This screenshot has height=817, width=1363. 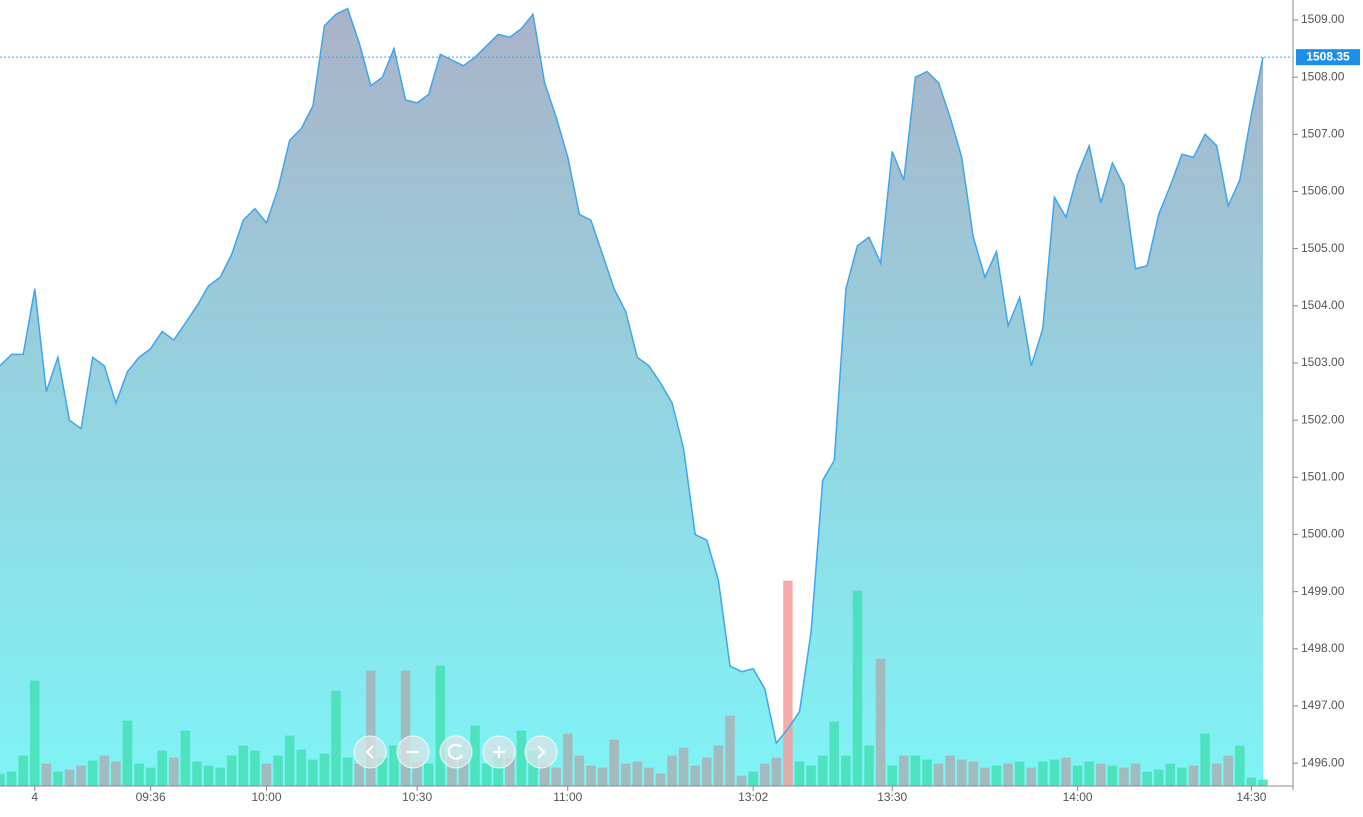 I want to click on nav-icons, so click(x=455, y=751).